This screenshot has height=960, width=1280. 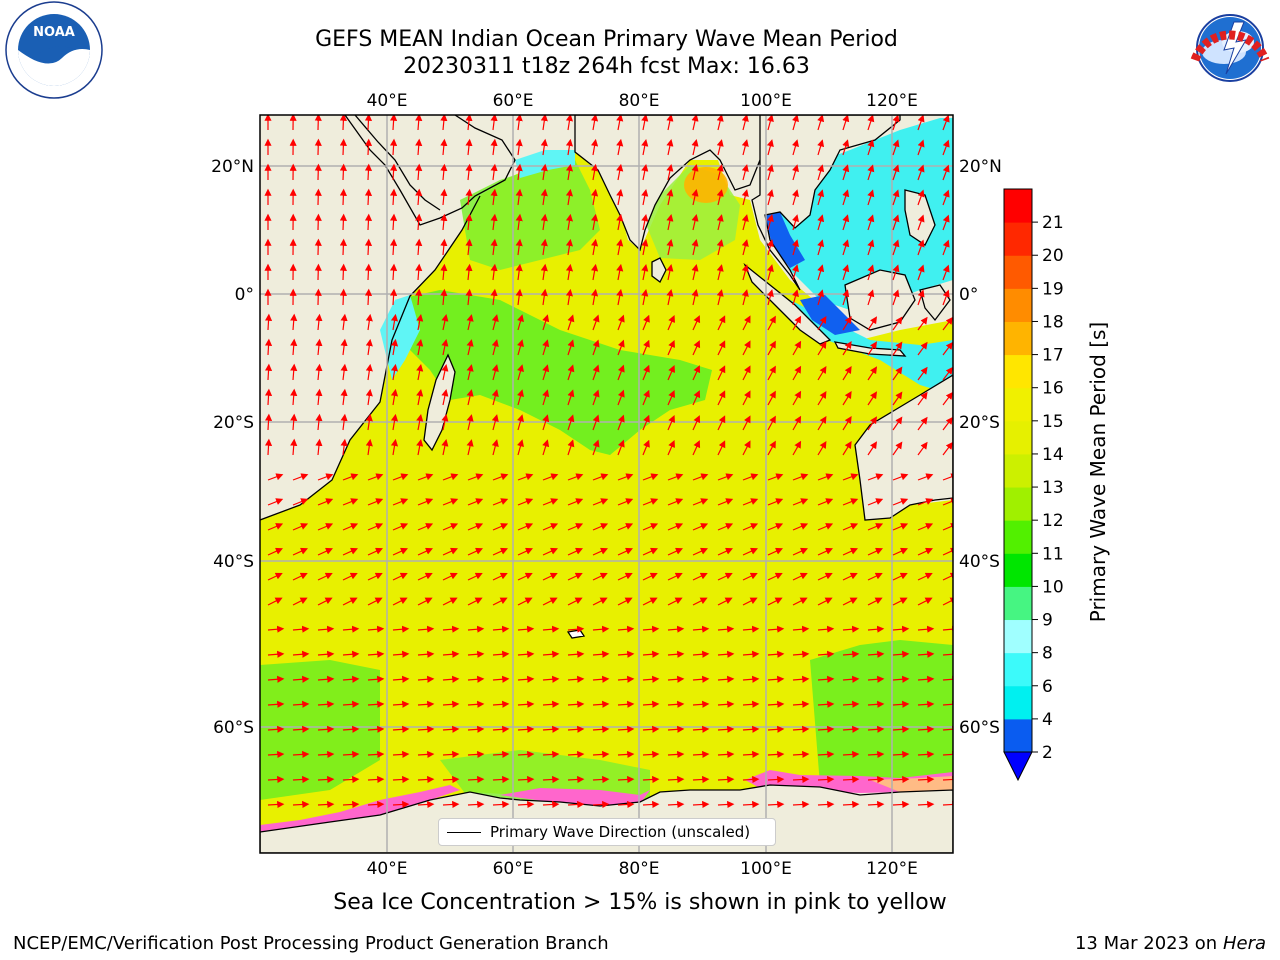 What do you see at coordinates (232, 447) in the screenshot?
I see `lat-ticks-left: 20°N 0° 20°S 40°S 60°S` at bounding box center [232, 447].